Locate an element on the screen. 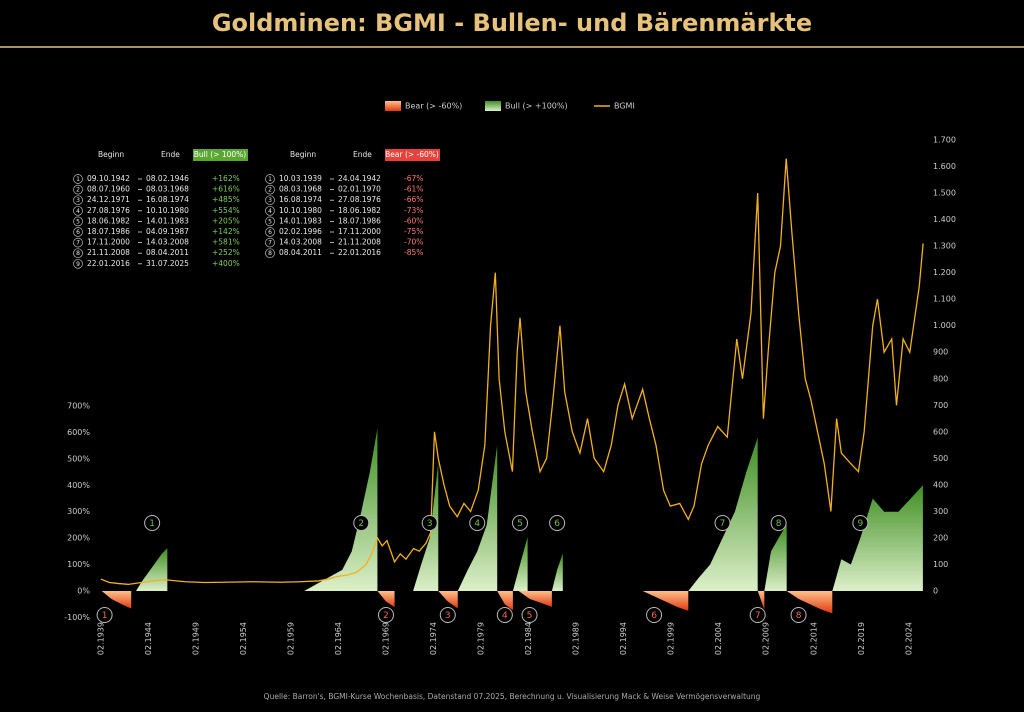 The height and width of the screenshot is (712, 1024). x-tick-label: 02.2004 is located at coordinates (718, 638).